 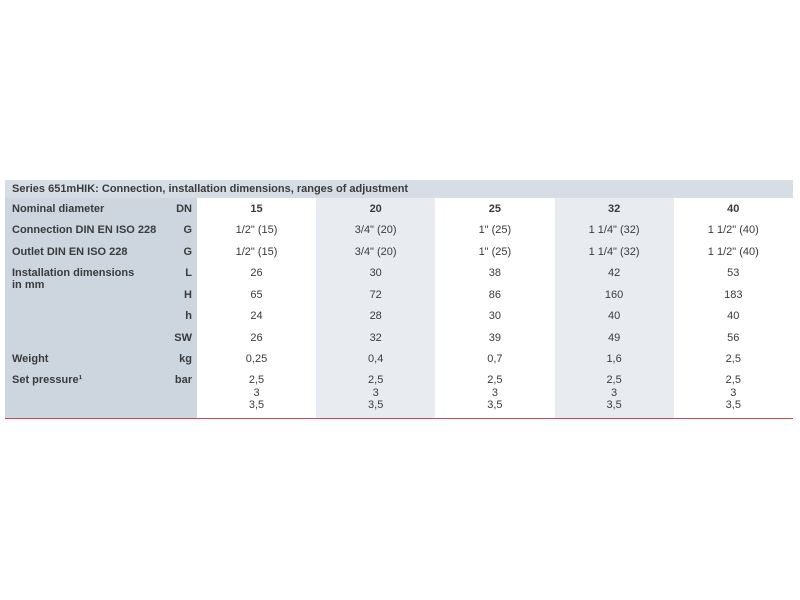 I want to click on row-label: Weight, so click(x=30, y=359).